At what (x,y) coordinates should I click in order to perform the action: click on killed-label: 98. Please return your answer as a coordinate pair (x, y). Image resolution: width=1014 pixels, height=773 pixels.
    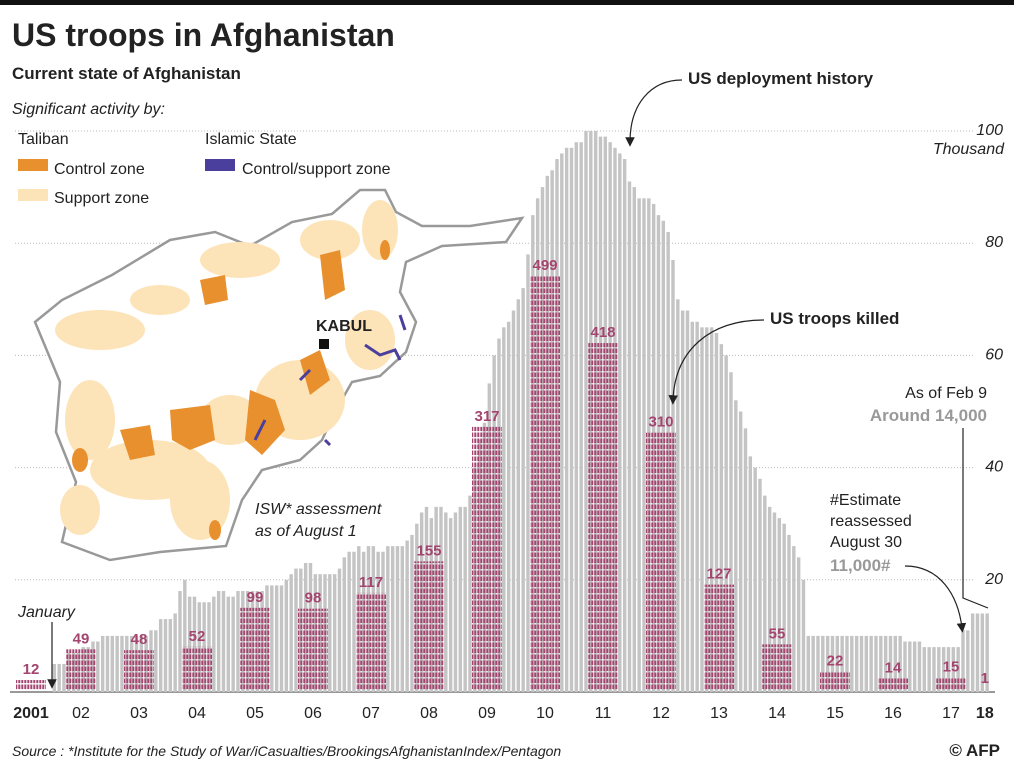
    Looking at the image, I should click on (313, 598).